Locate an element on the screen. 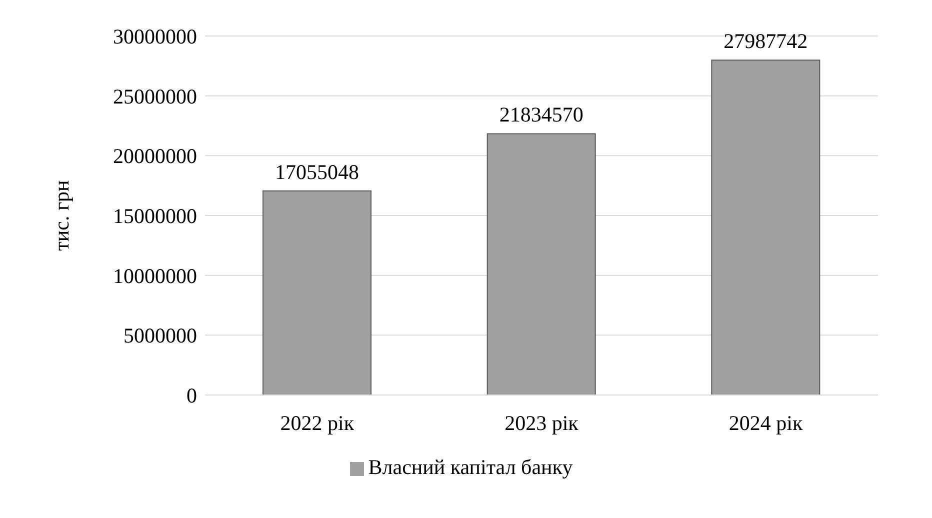 This screenshot has width=932, height=518. x-tick-label: 2024 рік is located at coordinates (766, 422).